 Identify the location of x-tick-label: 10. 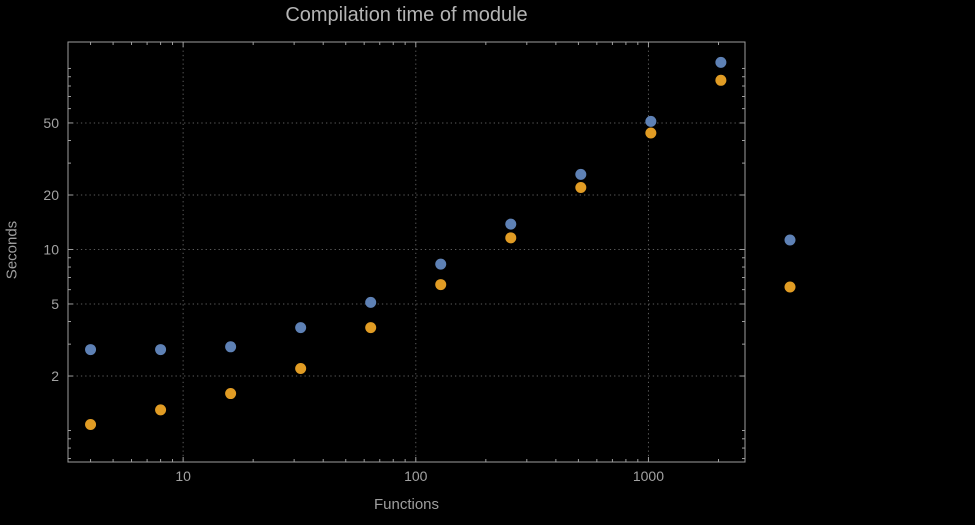
(183, 476).